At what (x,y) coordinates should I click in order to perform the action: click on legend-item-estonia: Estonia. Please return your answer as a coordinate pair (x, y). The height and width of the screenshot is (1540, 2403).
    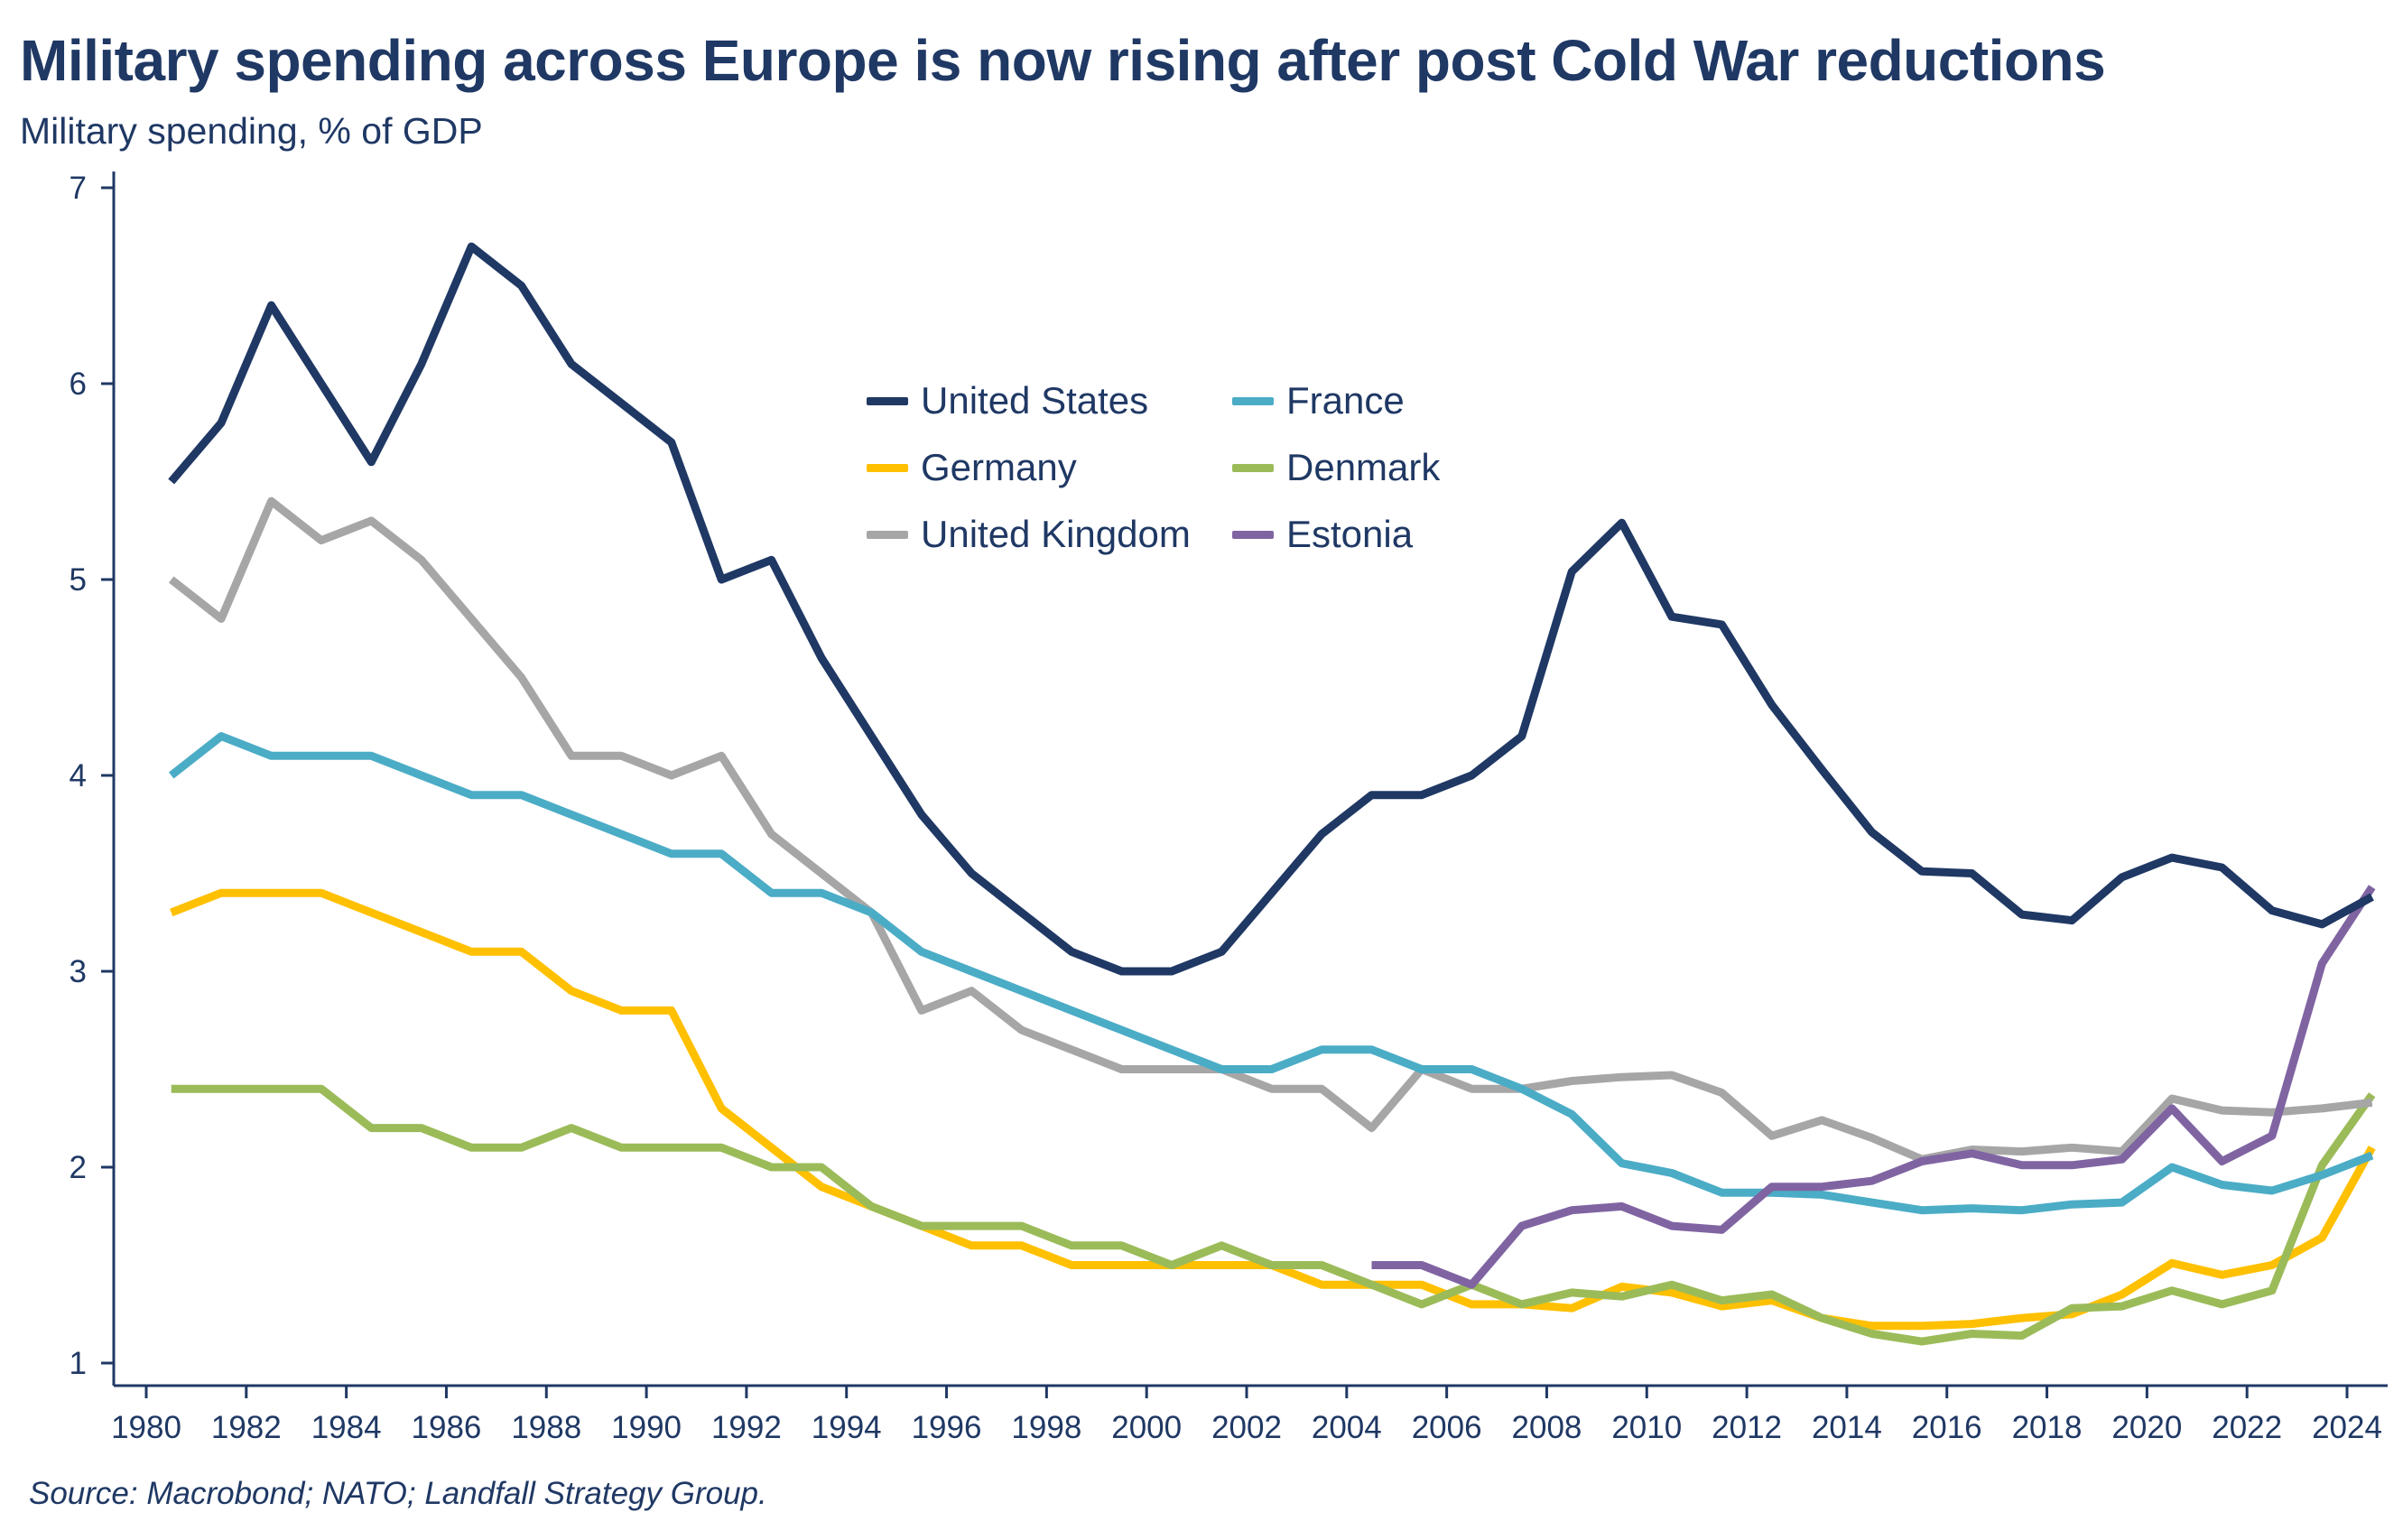
    Looking at the image, I should click on (1367, 534).